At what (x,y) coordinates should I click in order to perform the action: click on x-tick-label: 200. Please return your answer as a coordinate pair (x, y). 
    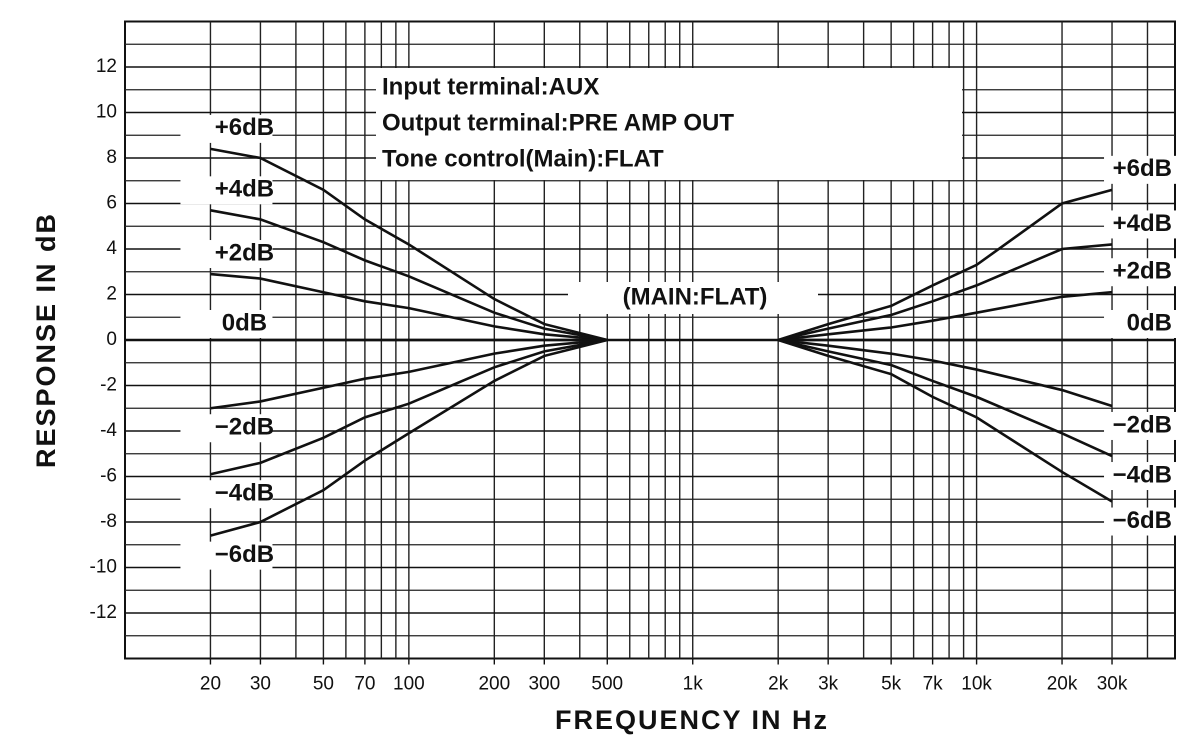
    Looking at the image, I should click on (494, 684).